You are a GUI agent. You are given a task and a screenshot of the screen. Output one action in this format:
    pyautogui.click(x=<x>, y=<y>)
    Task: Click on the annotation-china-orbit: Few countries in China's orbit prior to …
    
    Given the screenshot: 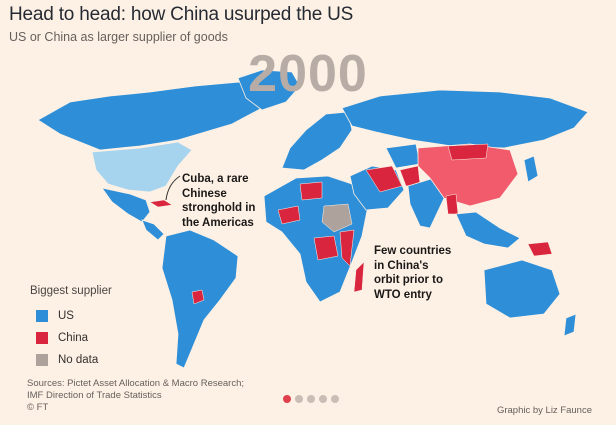 What is the action you would take?
    pyautogui.click(x=412, y=273)
    